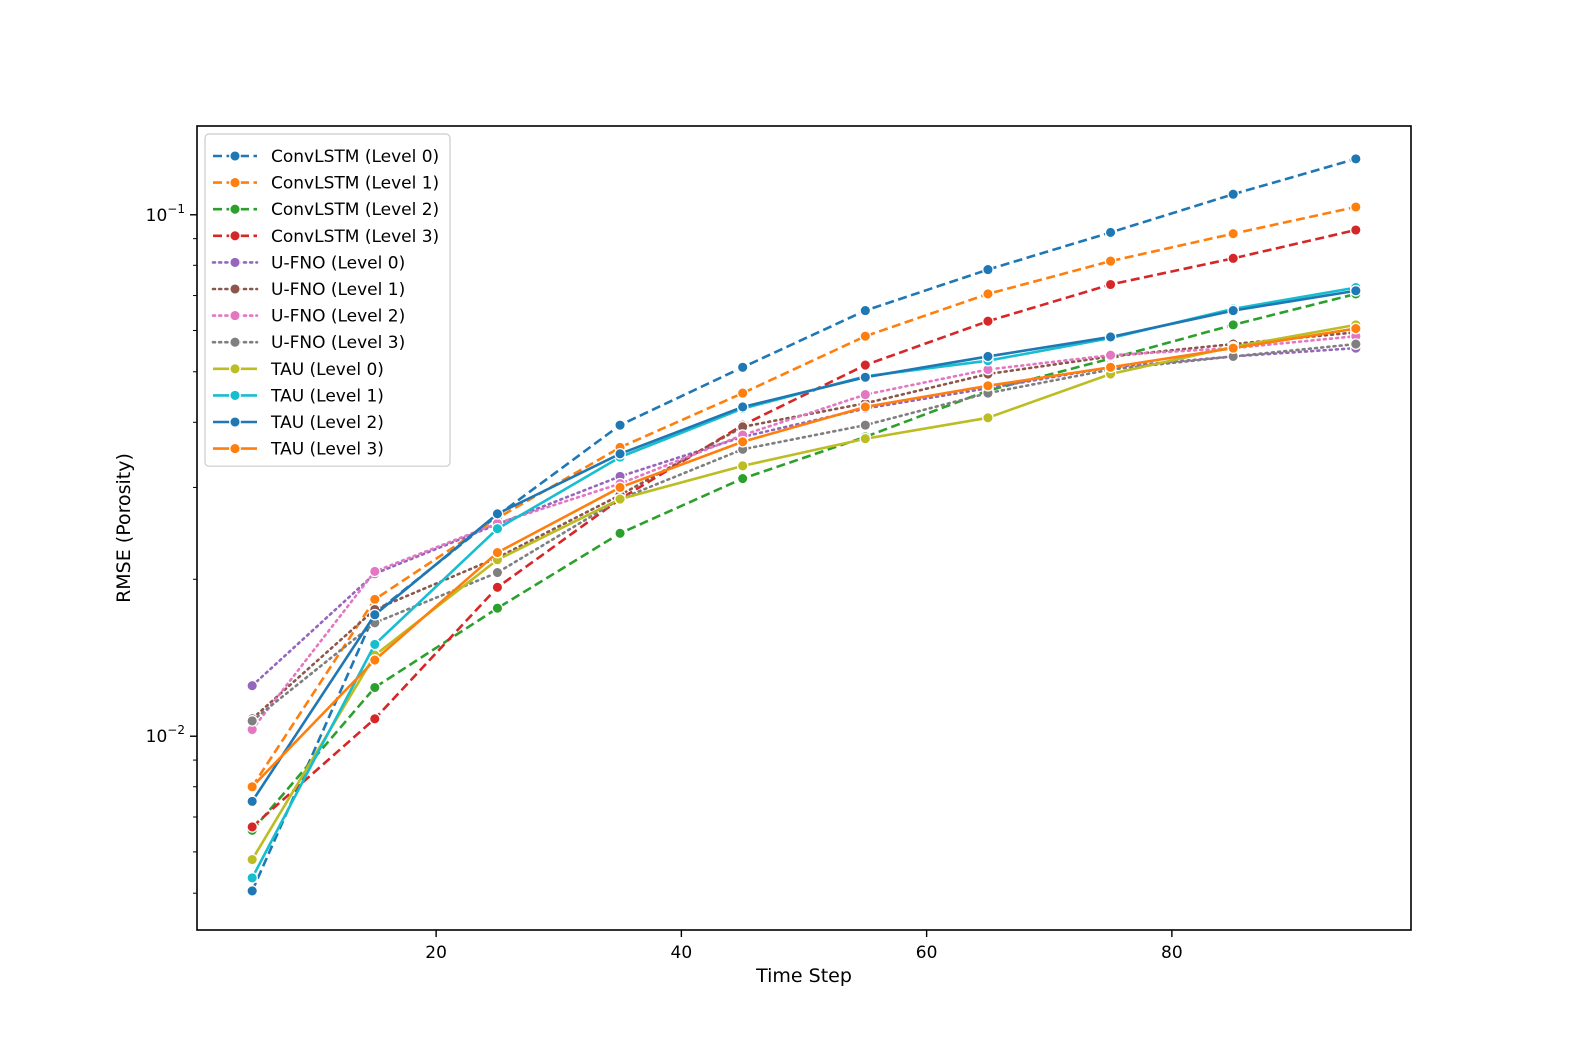 Image resolution: width=1578 pixels, height=1056 pixels. I want to click on legend-item: ConvLSTM (Level 1), so click(326, 184).